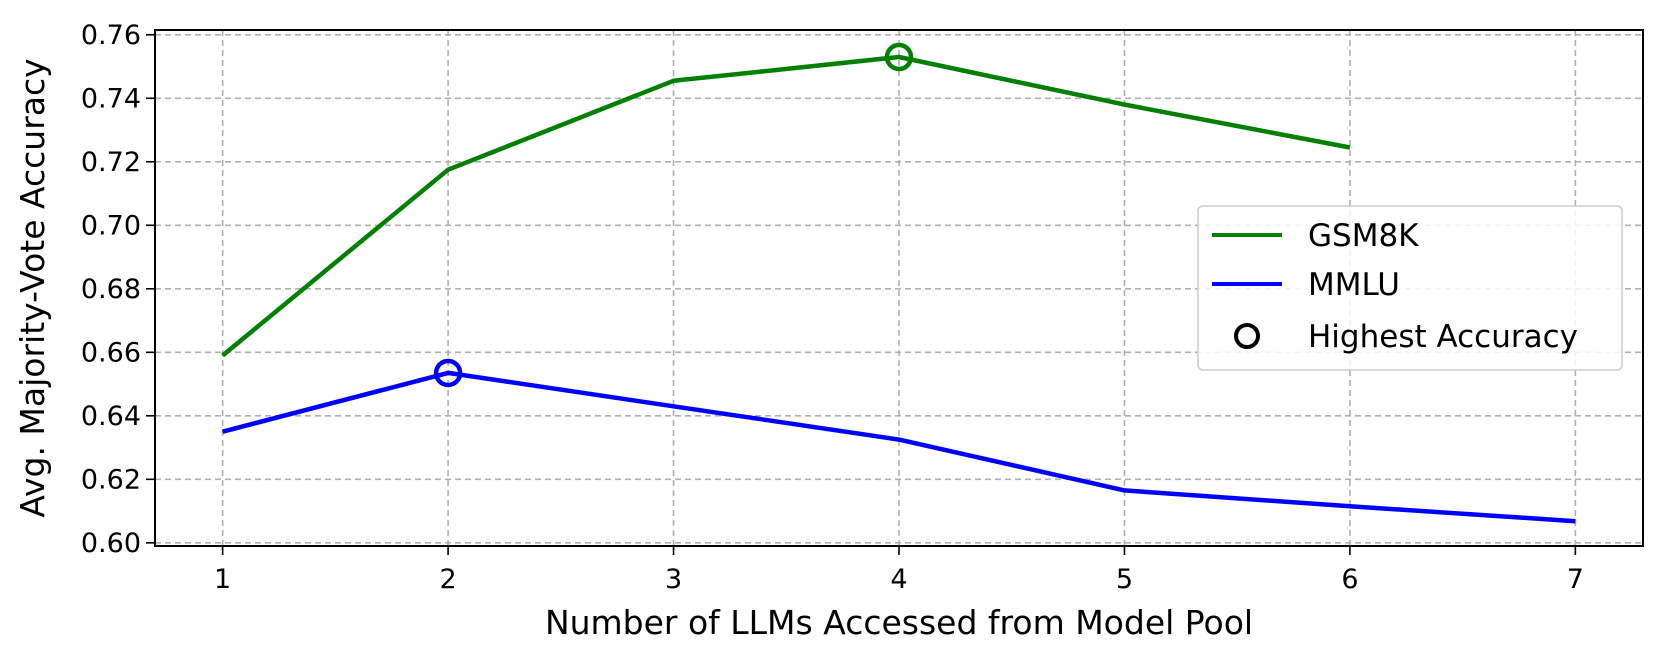  I want to click on legend-label-gsm8k: GSM8K, so click(1363, 236).